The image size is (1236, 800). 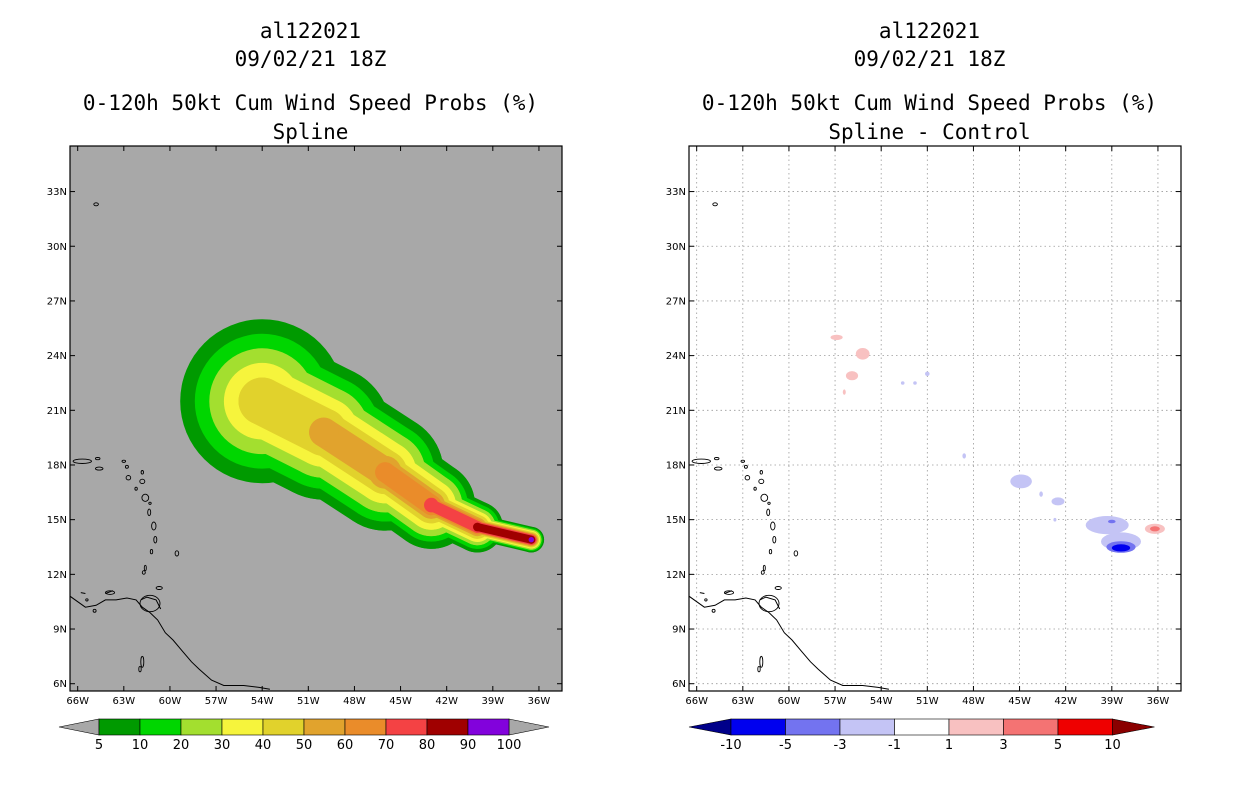 What do you see at coordinates (1019, 701) in the screenshot?
I see `x-tick-label: 45W` at bounding box center [1019, 701].